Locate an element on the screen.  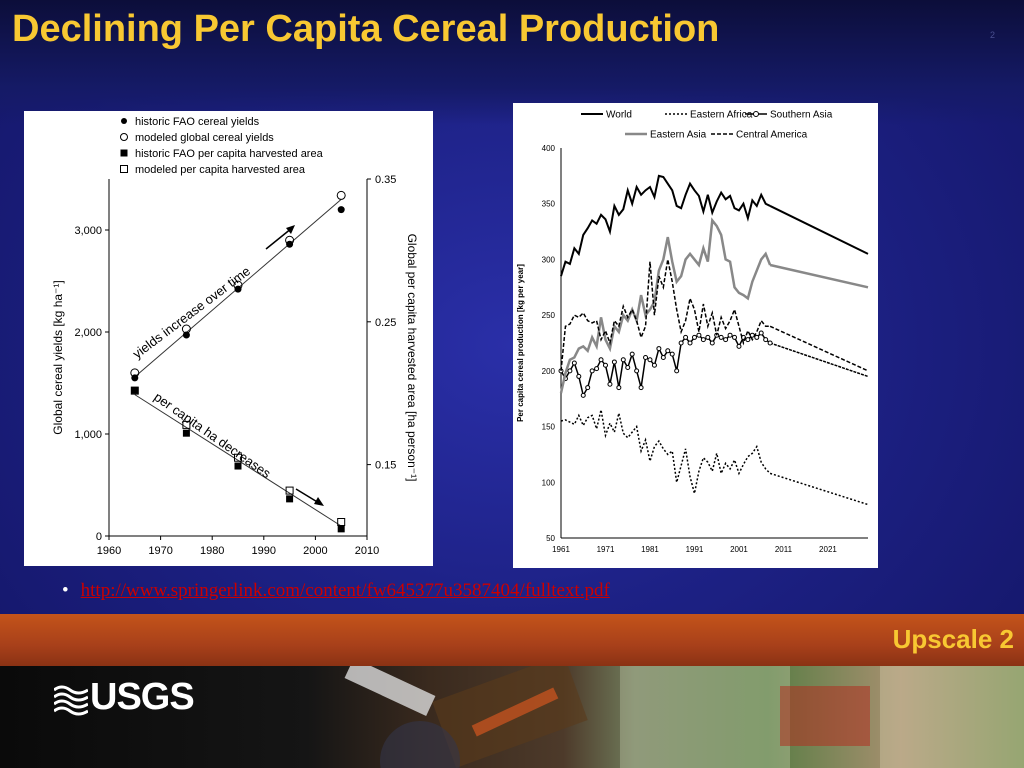
legend-label: Central America is located at coordinates (772, 135).